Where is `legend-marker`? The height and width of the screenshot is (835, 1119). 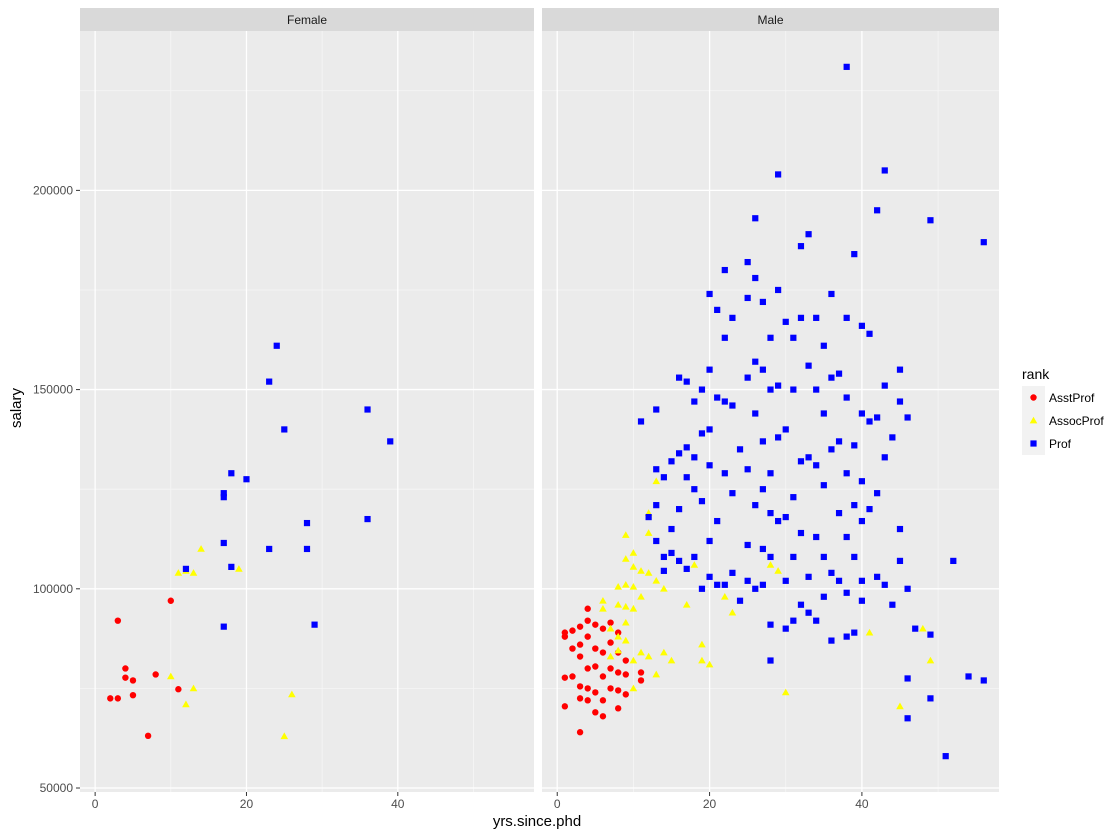 legend-marker is located at coordinates (1033, 420).